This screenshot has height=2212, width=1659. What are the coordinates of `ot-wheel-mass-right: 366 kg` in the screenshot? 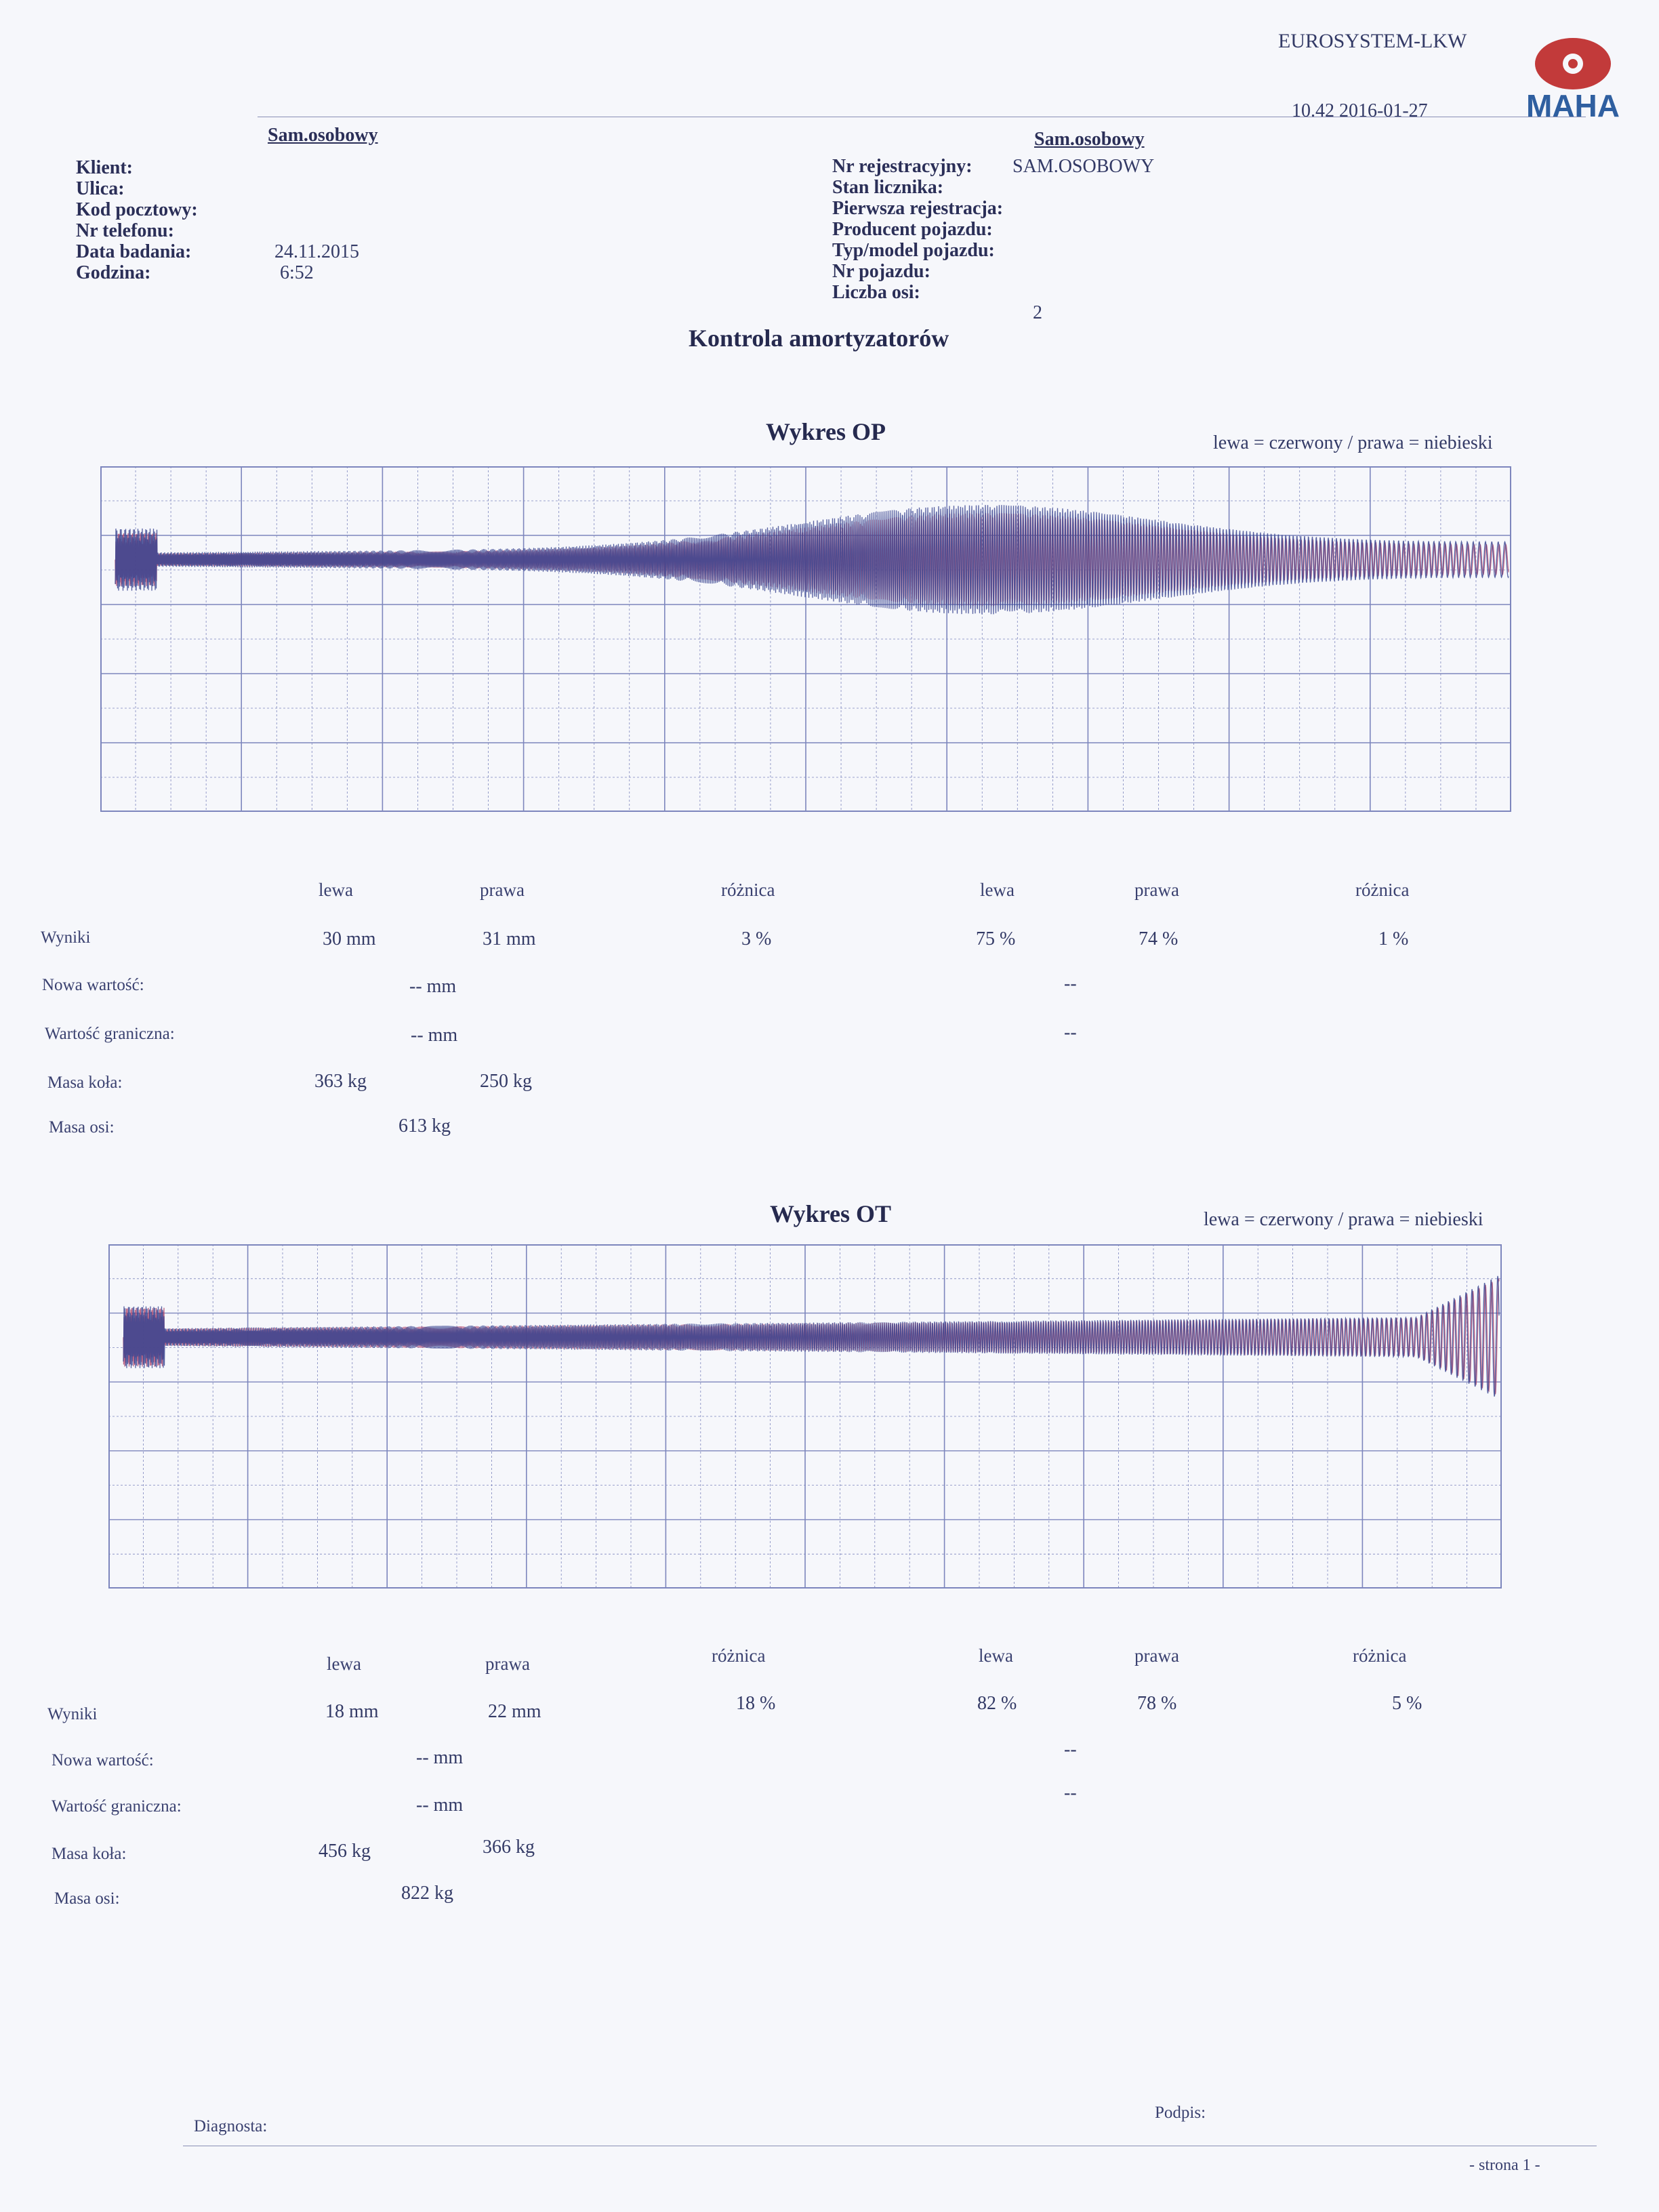 It's located at (509, 1848).